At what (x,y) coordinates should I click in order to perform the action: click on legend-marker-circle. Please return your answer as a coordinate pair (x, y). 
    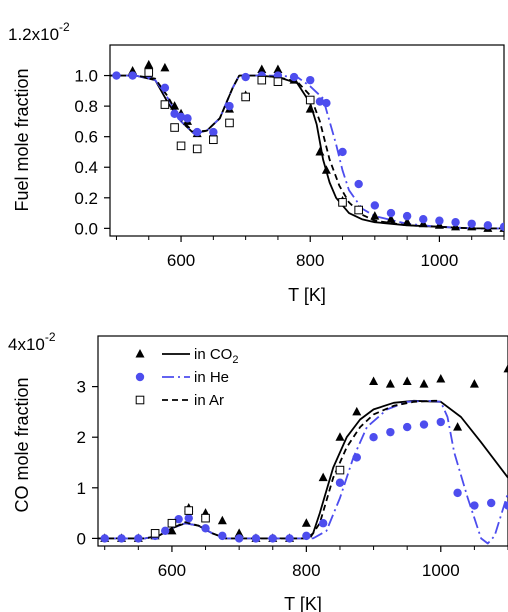
    Looking at the image, I should click on (140, 377).